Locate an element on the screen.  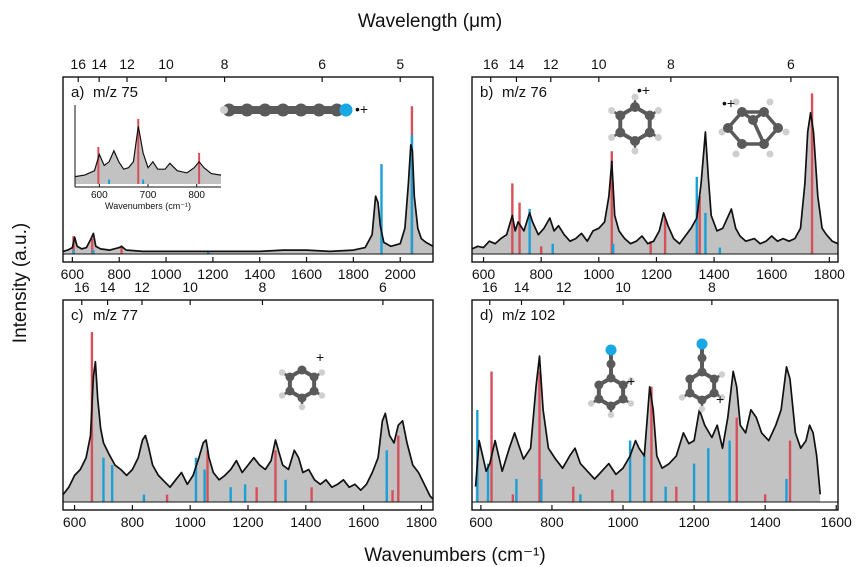
inset-spectrum-area is located at coordinates (148, 155).